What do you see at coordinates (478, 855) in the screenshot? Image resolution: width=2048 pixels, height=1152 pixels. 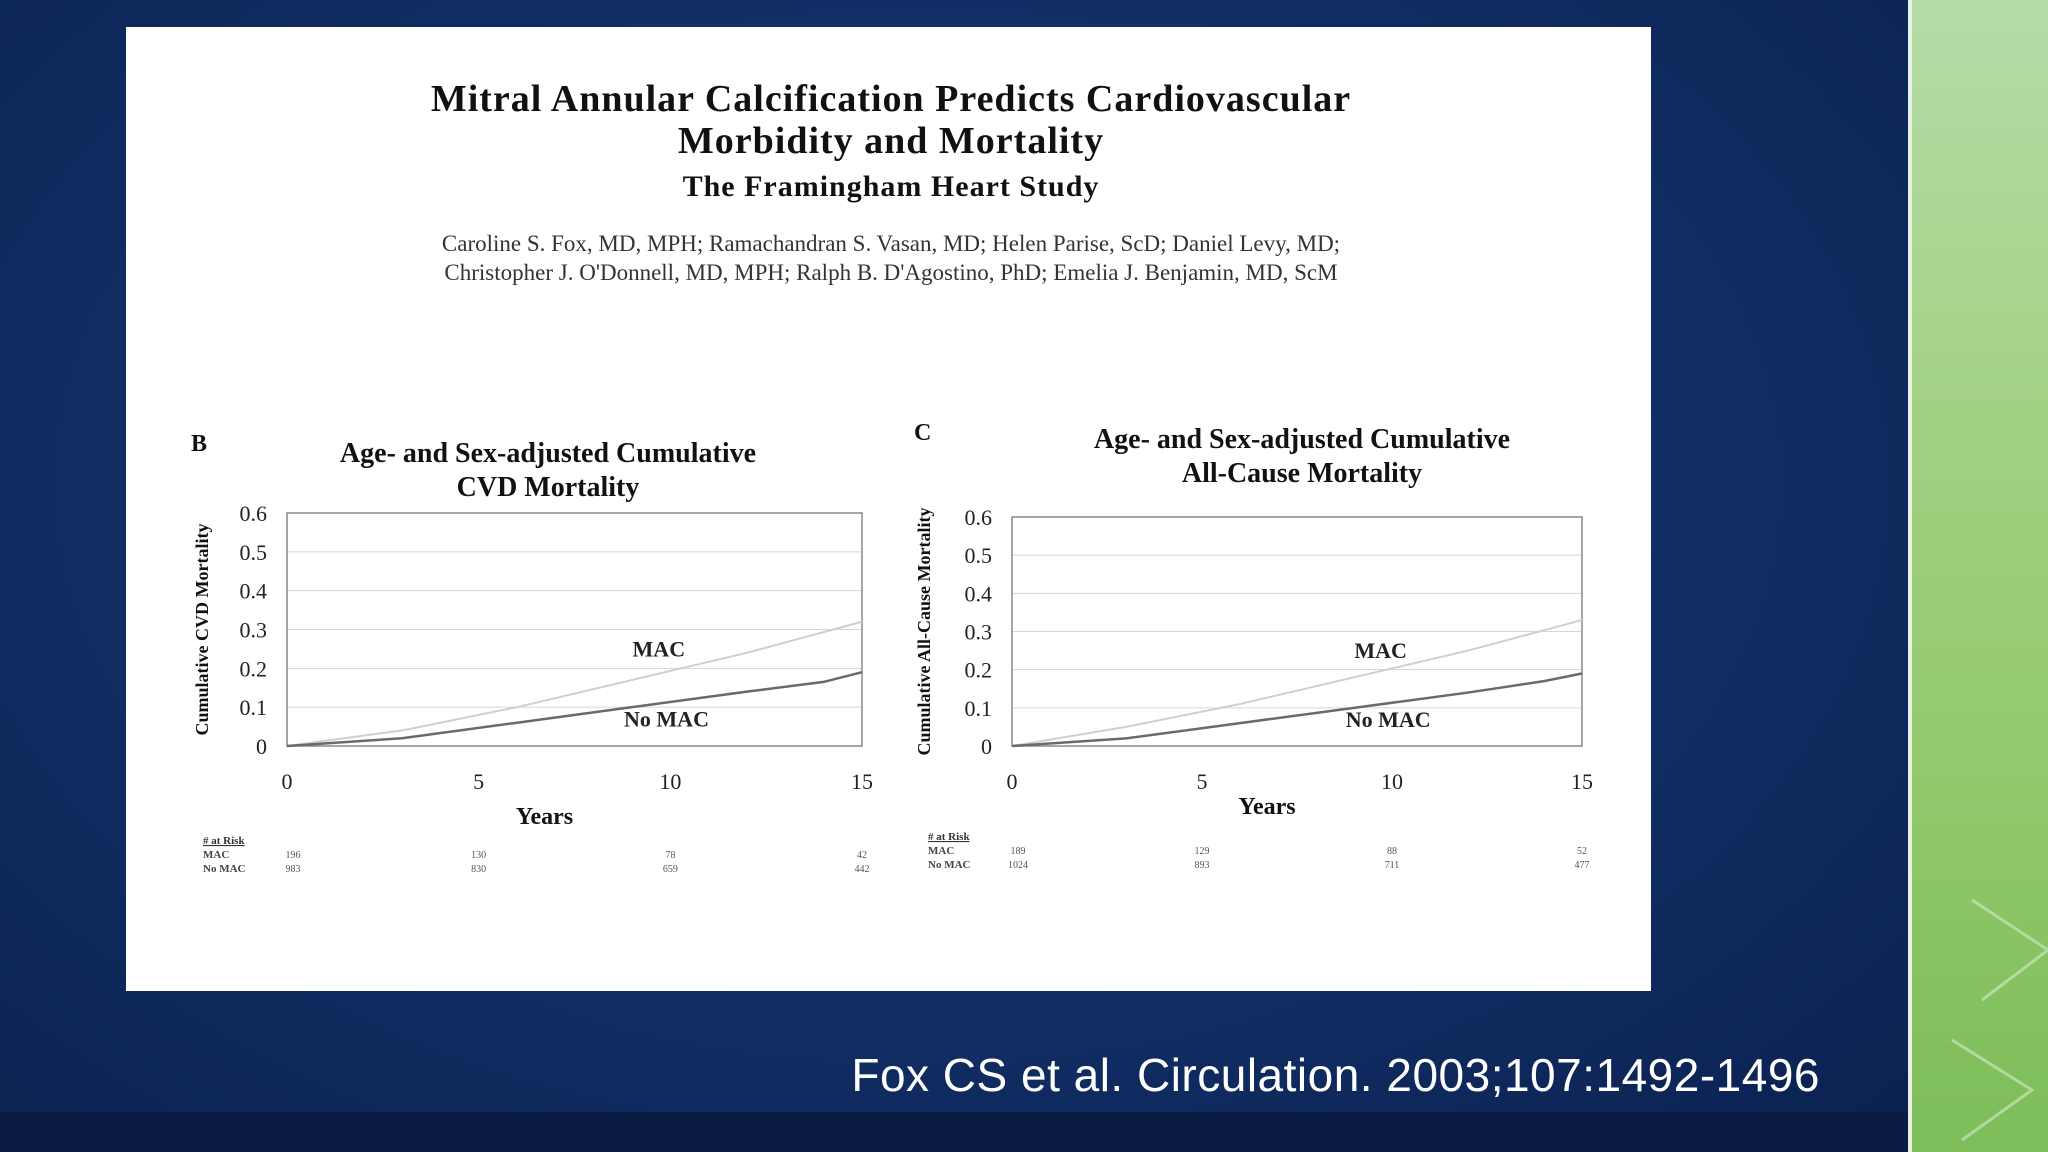 I see `at-risk-value: 130` at bounding box center [478, 855].